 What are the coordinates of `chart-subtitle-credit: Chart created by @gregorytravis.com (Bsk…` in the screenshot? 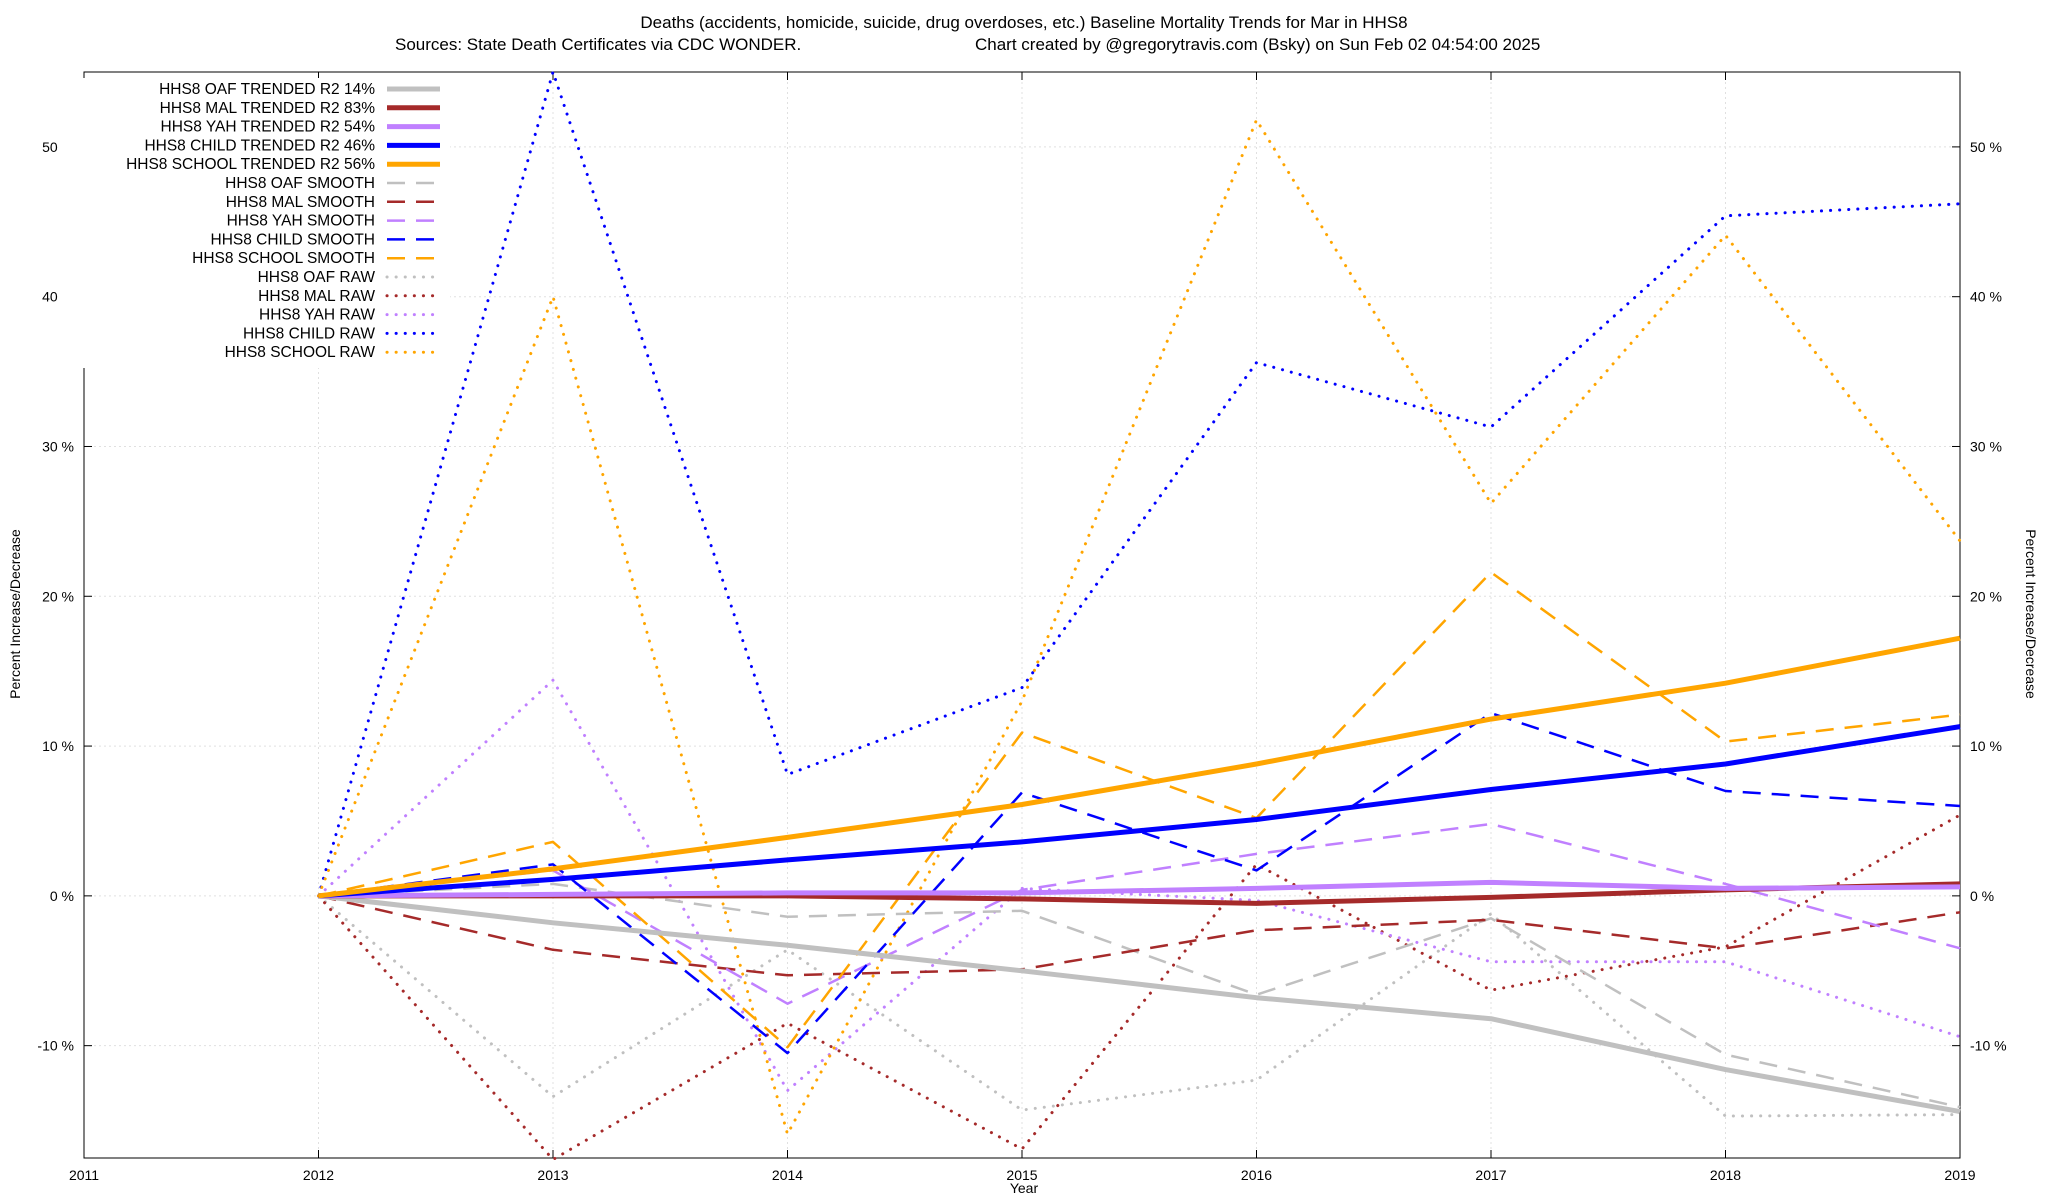 It's located at (1257, 44).